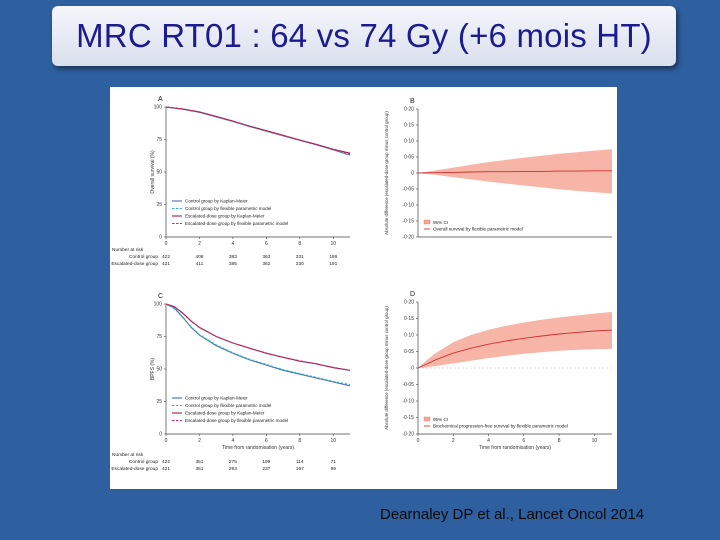 The image size is (720, 540). Describe the element at coordinates (333, 264) in the screenshot. I see `panel-a-risk-value: 191` at that location.